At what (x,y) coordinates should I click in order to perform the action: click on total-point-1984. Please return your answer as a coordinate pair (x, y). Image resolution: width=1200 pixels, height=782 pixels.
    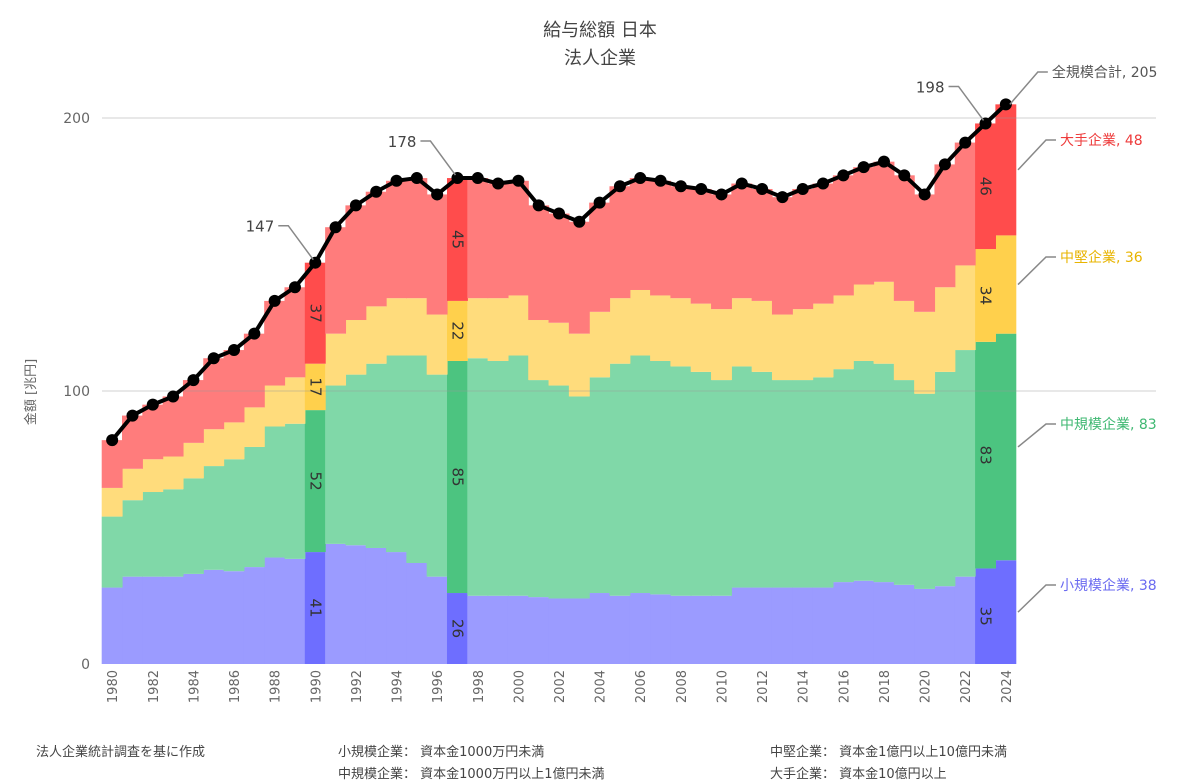
    Looking at the image, I should click on (193, 380).